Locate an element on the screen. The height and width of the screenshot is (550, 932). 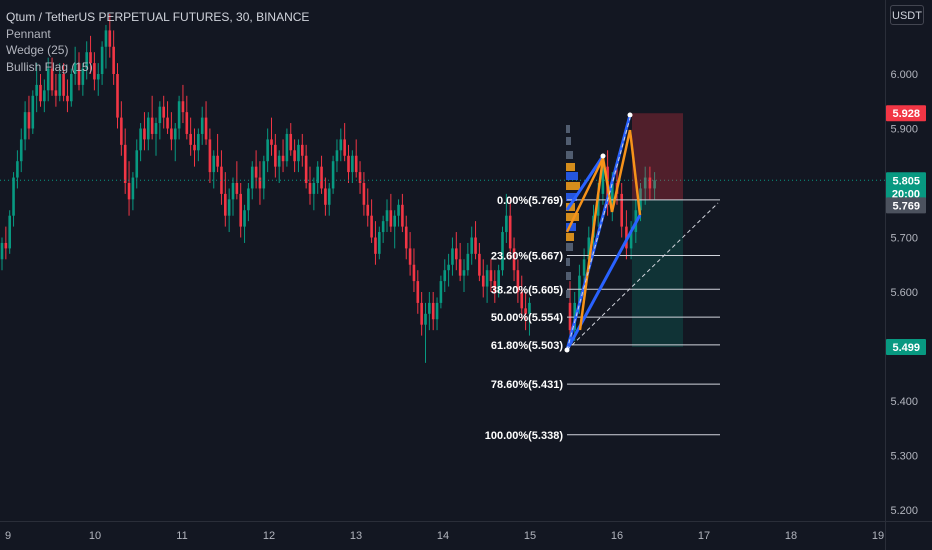
y-tick-label: 5.200 is located at coordinates (904, 511).